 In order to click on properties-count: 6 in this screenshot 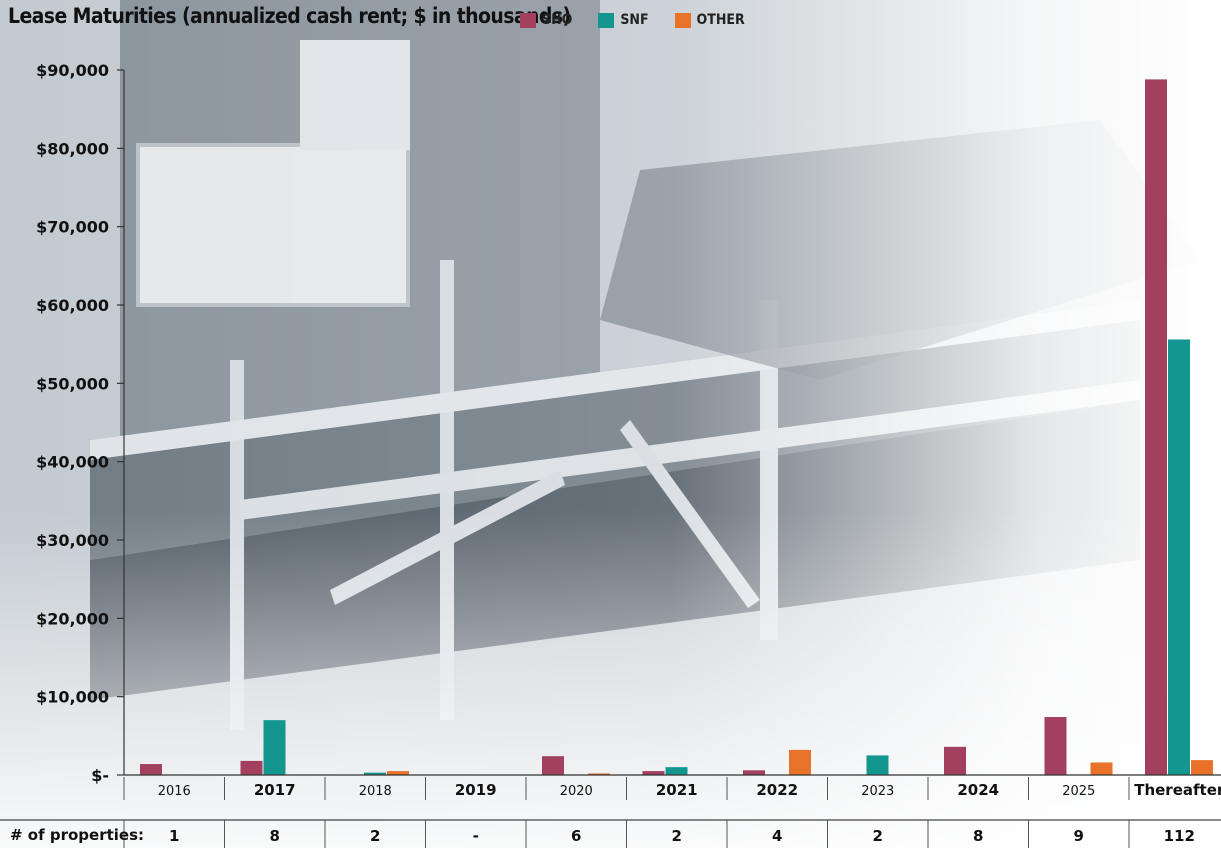, I will do `click(576, 836)`.